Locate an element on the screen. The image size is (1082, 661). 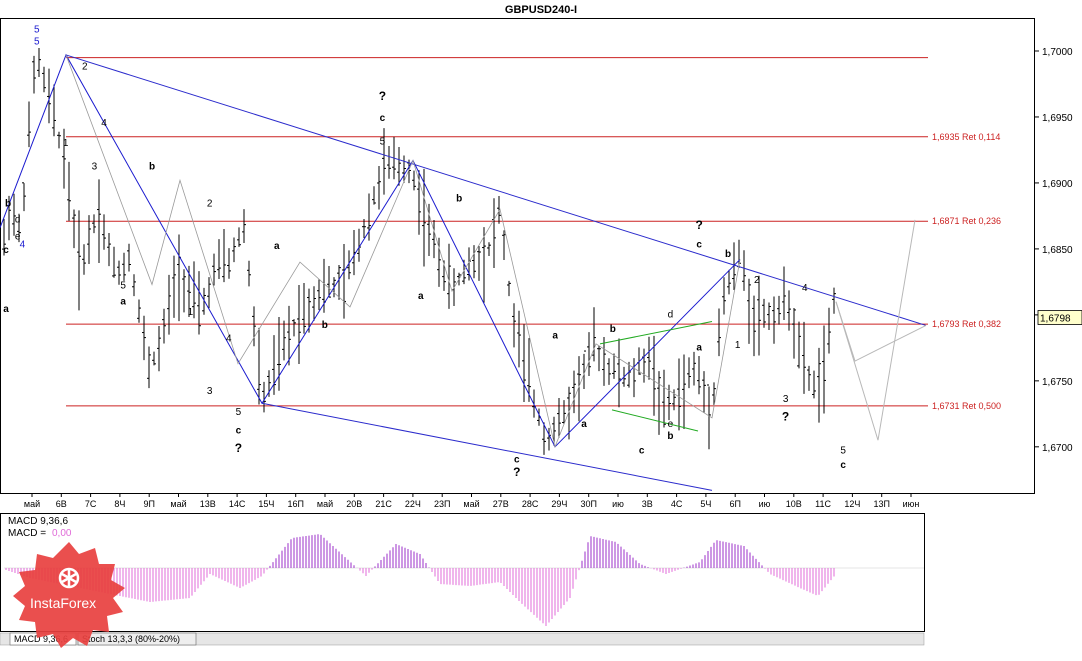
x-tick-label: 5Ч is located at coordinates (705, 504).